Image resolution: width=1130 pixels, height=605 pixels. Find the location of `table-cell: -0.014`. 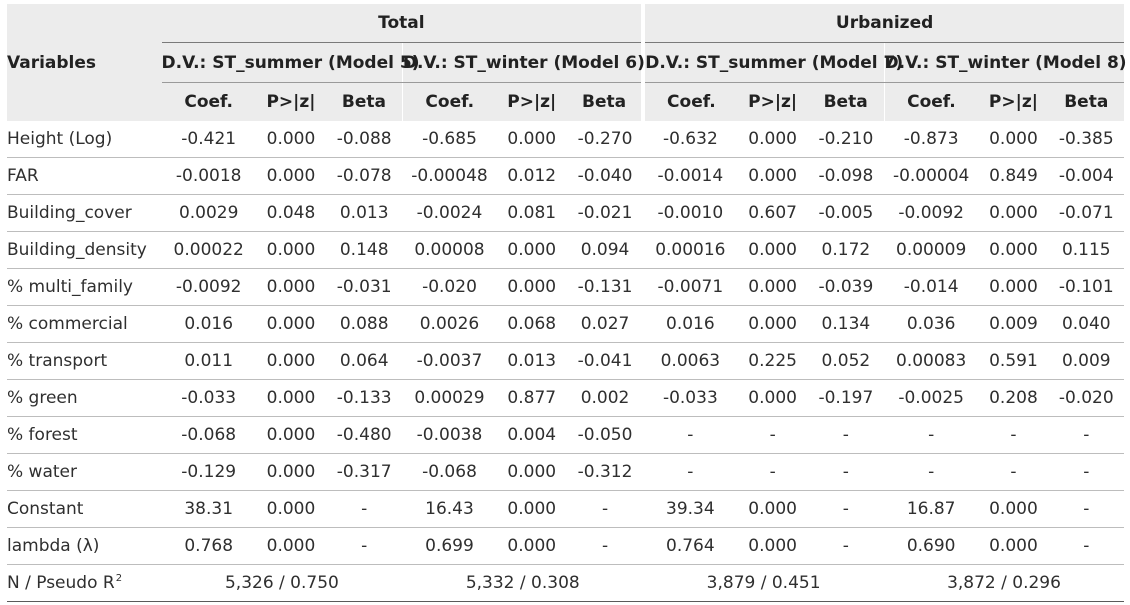

table-cell: -0.014 is located at coordinates (931, 287).